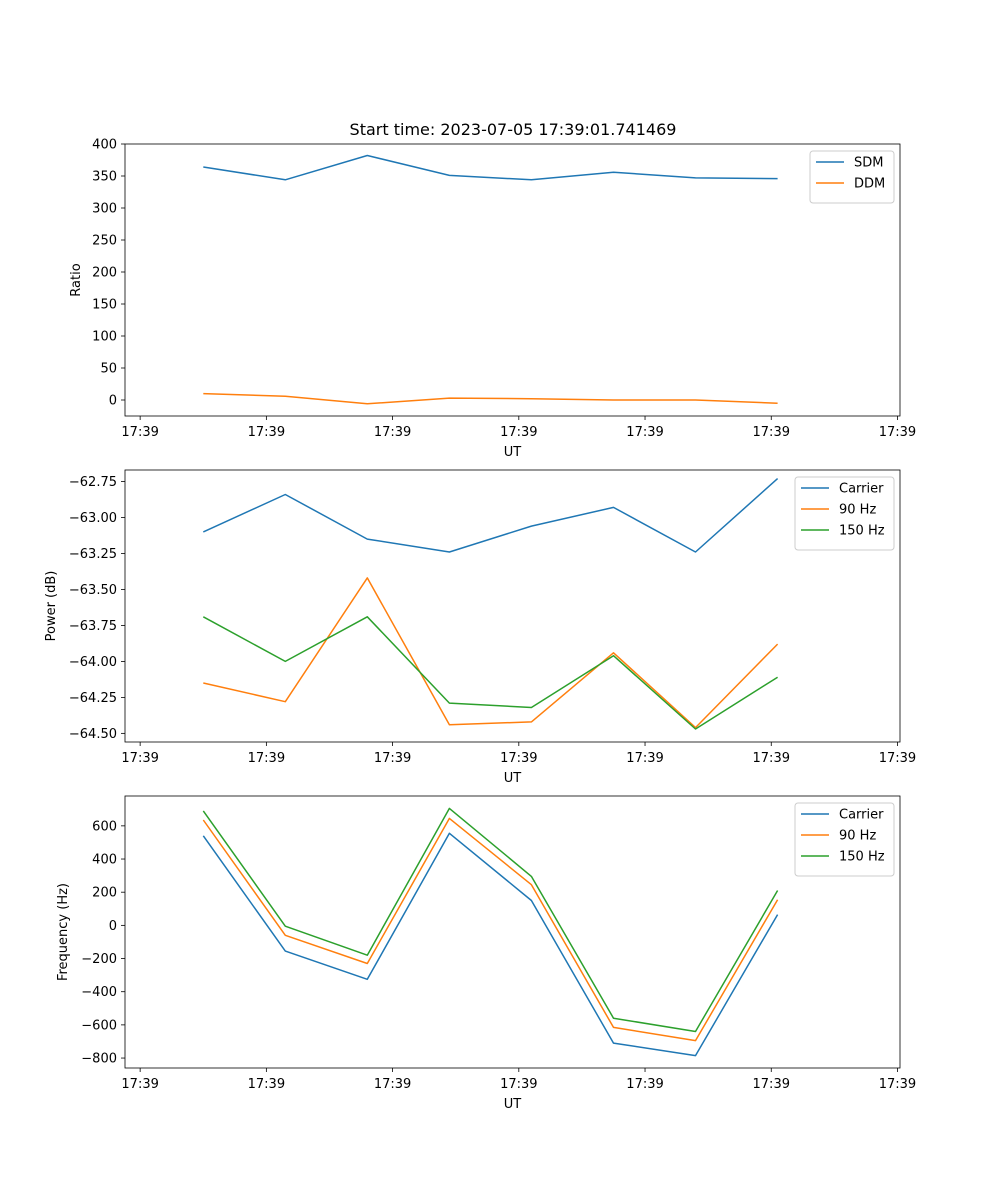  Describe the element at coordinates (513, 129) in the screenshot. I see `figure-title: Start time: 2023-07-05 17:39:01.741469` at that location.